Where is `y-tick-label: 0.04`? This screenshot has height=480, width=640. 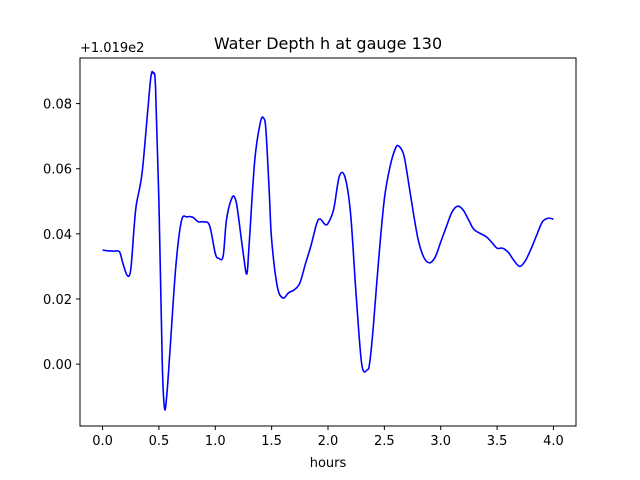
y-tick-label: 0.04 is located at coordinates (57, 235).